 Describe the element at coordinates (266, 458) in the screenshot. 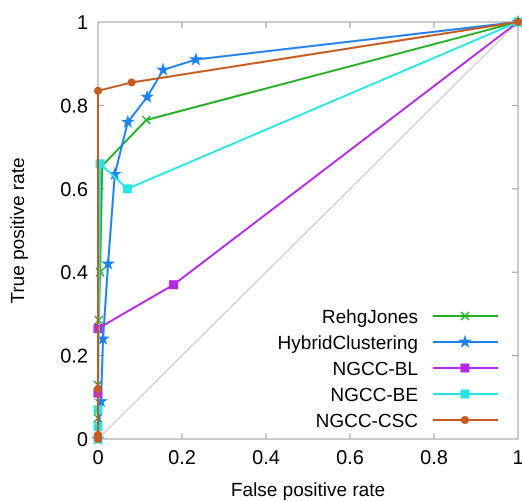

I see `x-tick-label: 0.4` at that location.